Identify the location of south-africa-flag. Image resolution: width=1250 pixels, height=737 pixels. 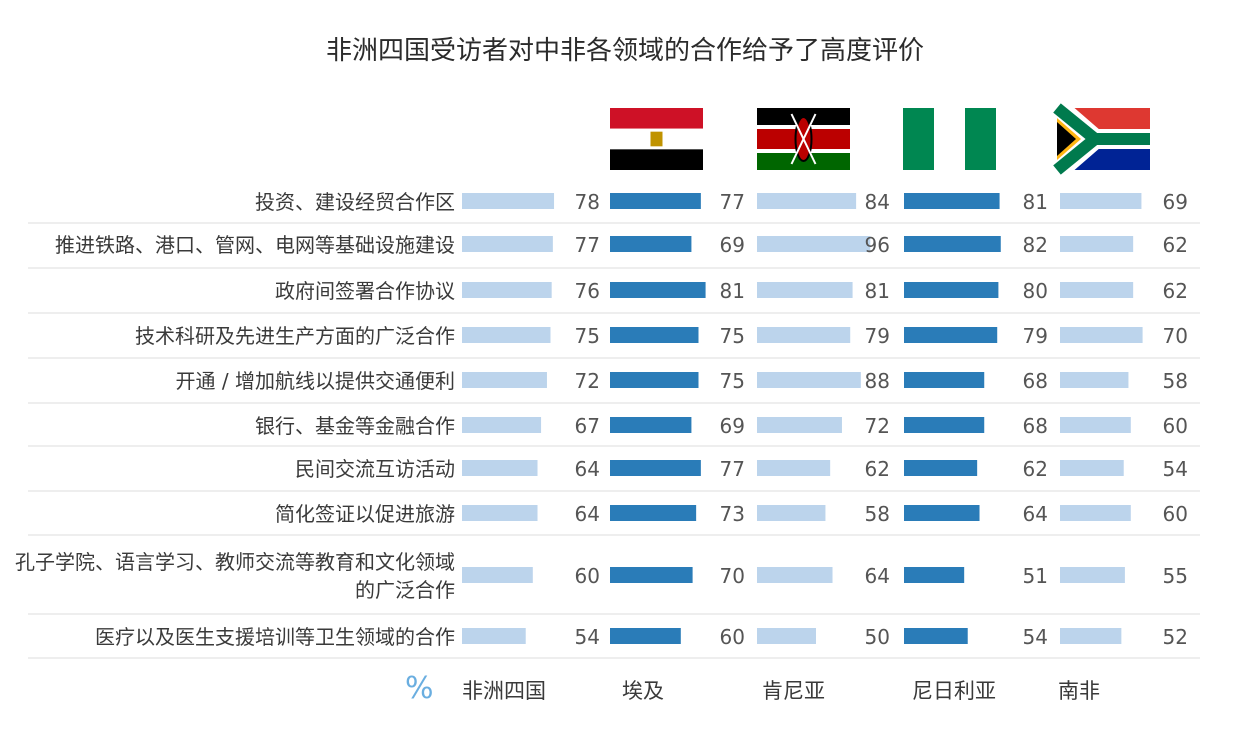
(1100, 139).